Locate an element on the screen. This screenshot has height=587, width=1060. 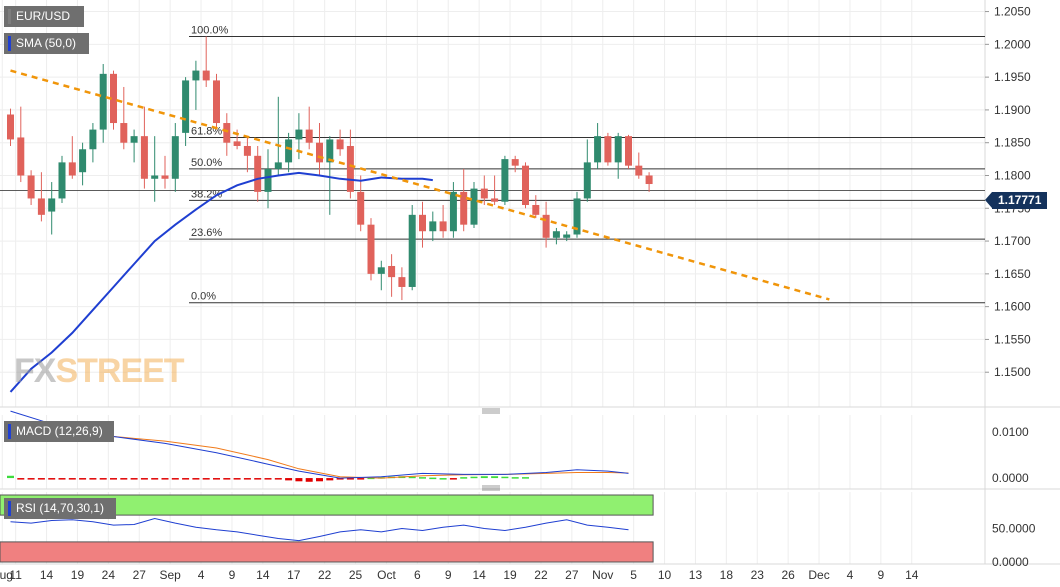
macd-legend: MACD (12,26,9) is located at coordinates (59, 431).